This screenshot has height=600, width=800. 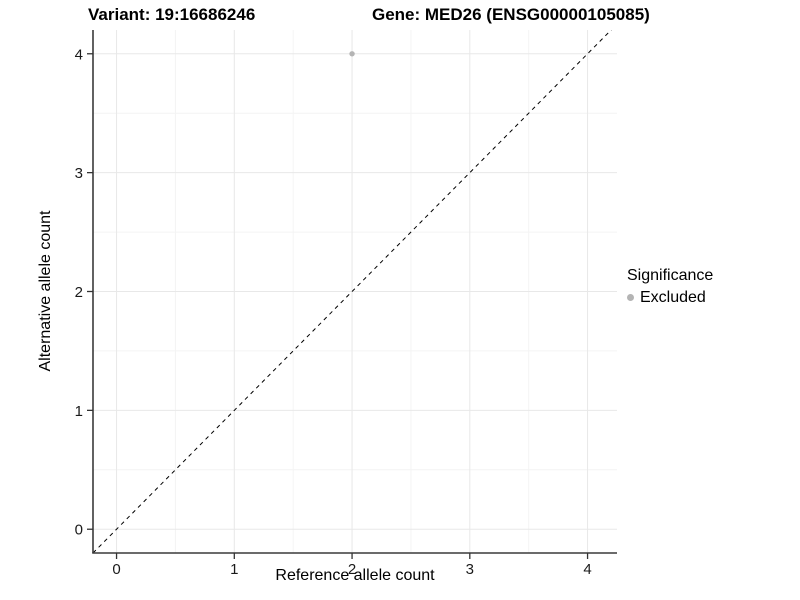 I want to click on x-tick-label: 4, so click(x=587, y=569).